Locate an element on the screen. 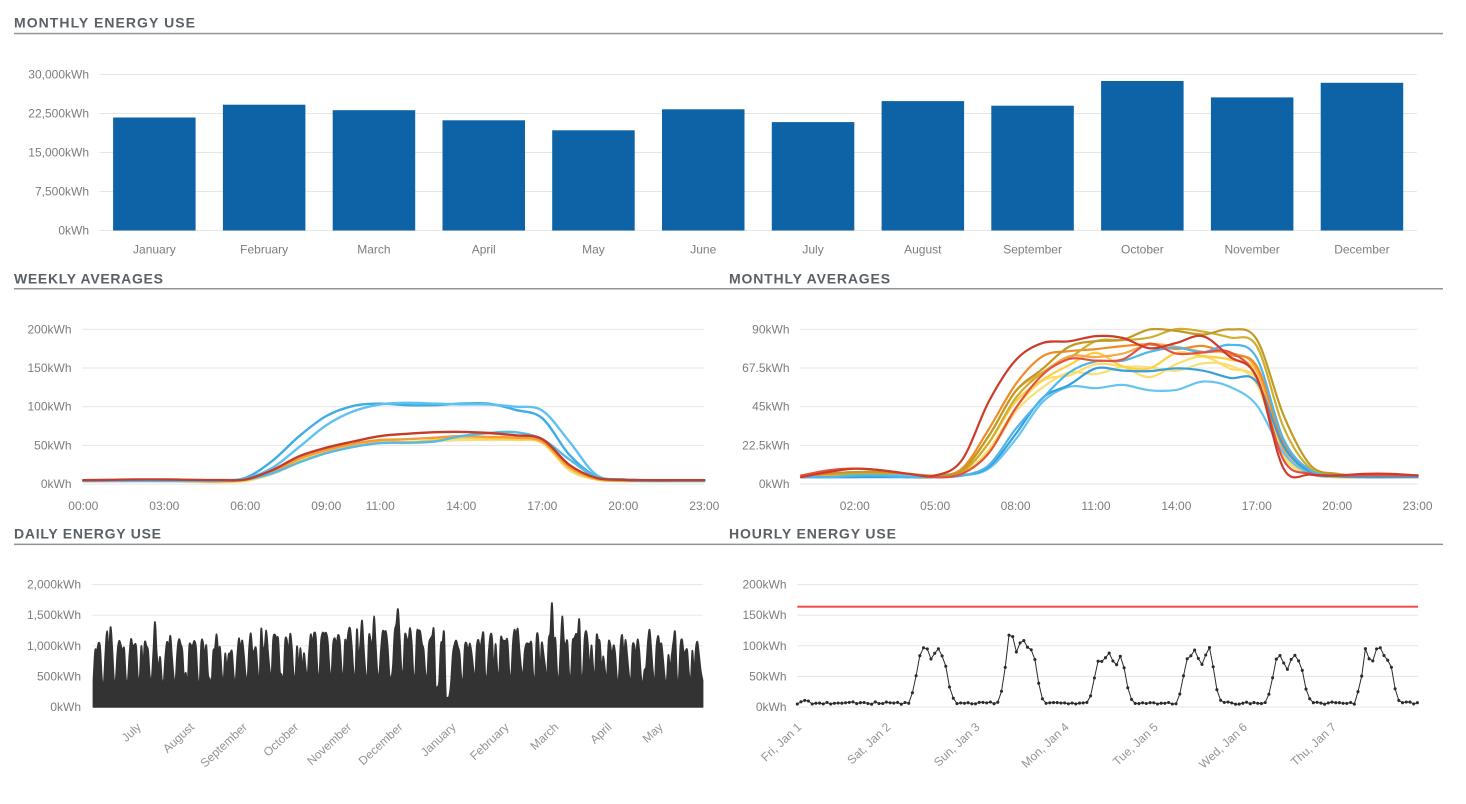  svg-text: 02:00 is located at coordinates (855, 506).